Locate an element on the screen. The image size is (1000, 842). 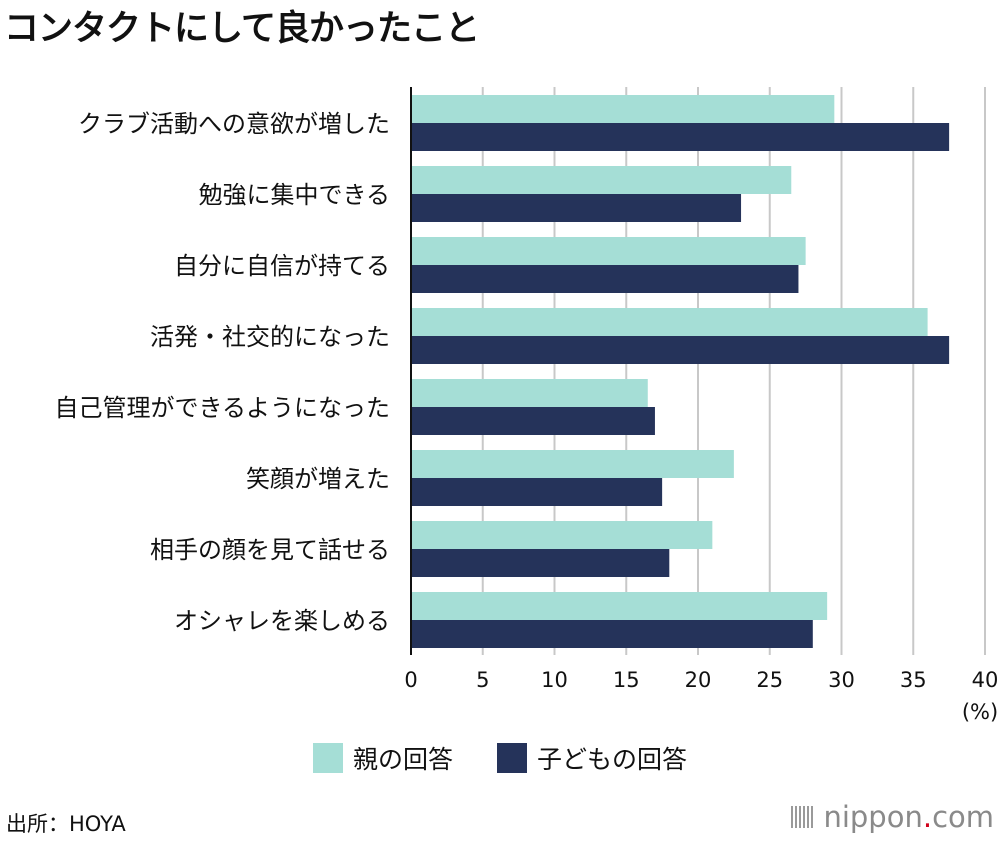
brand-tld: com is located at coordinates (963, 817).